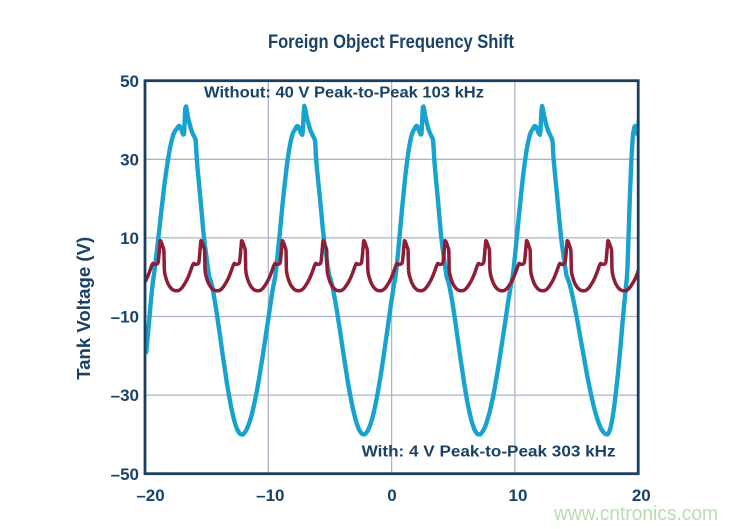  Describe the element at coordinates (641, 495) in the screenshot. I see `svg-text: 20` at that location.